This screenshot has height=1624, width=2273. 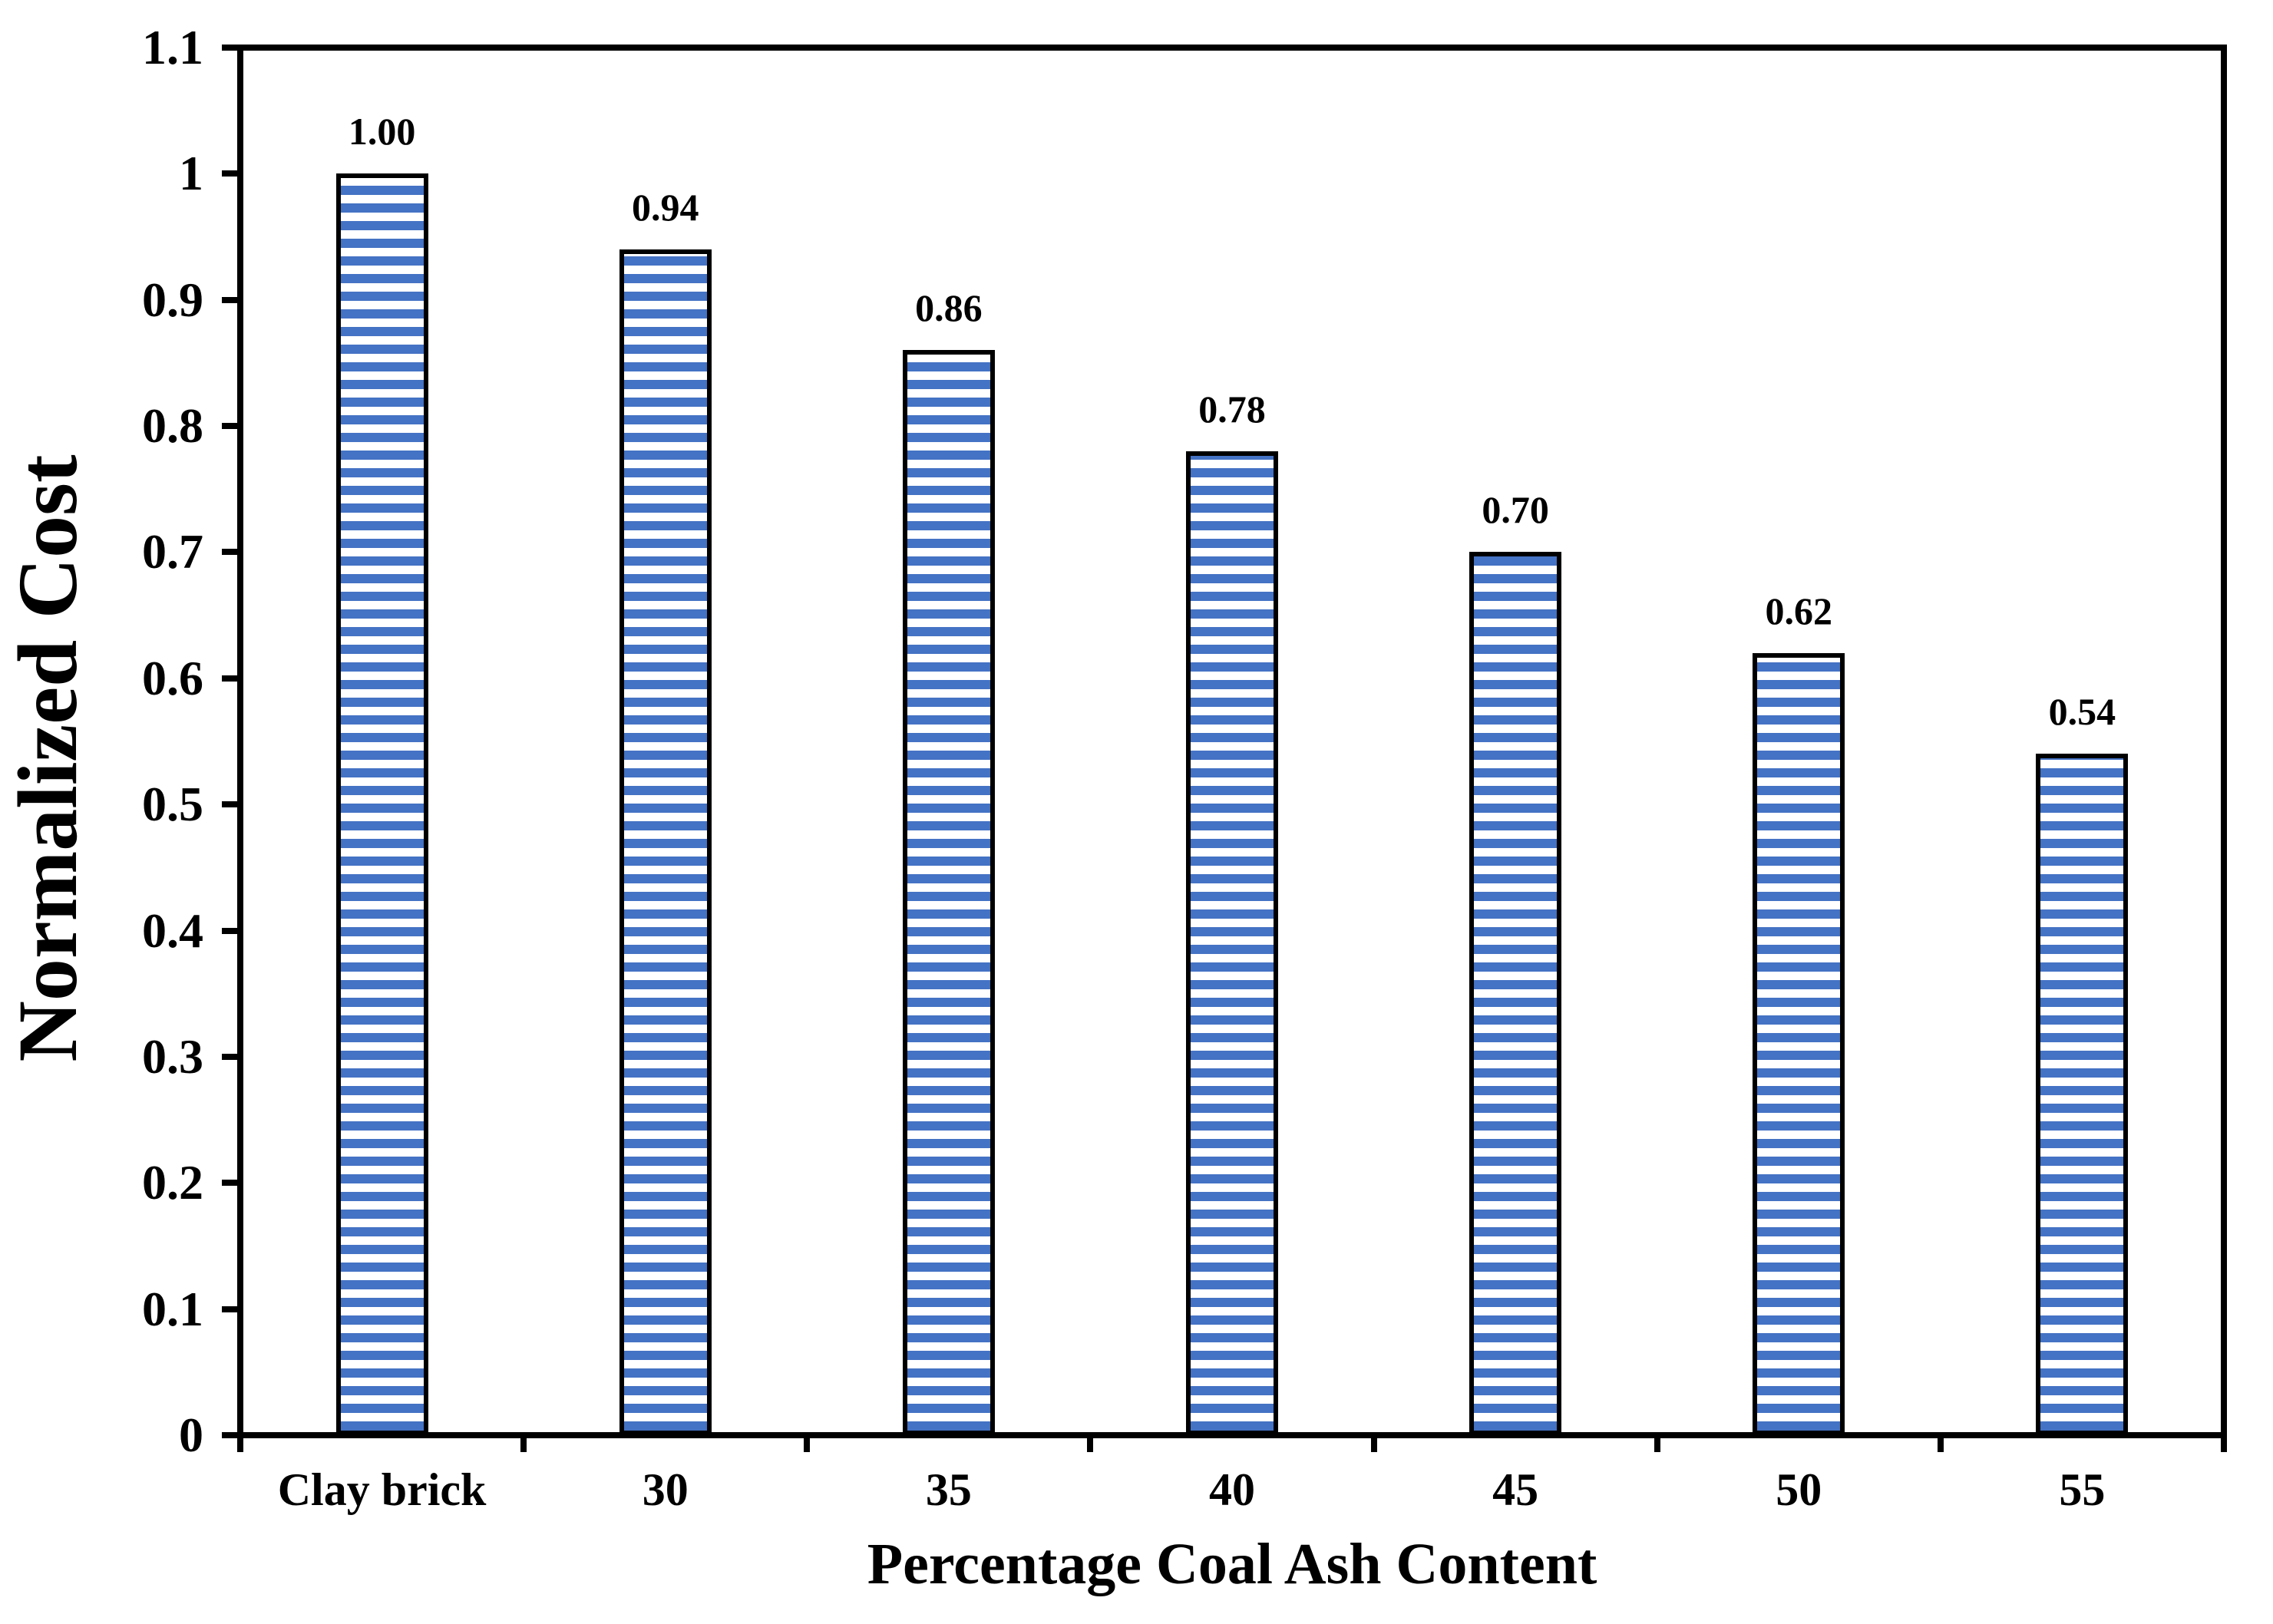 What do you see at coordinates (1232, 1489) in the screenshot?
I see `x-category-label: 40` at bounding box center [1232, 1489].